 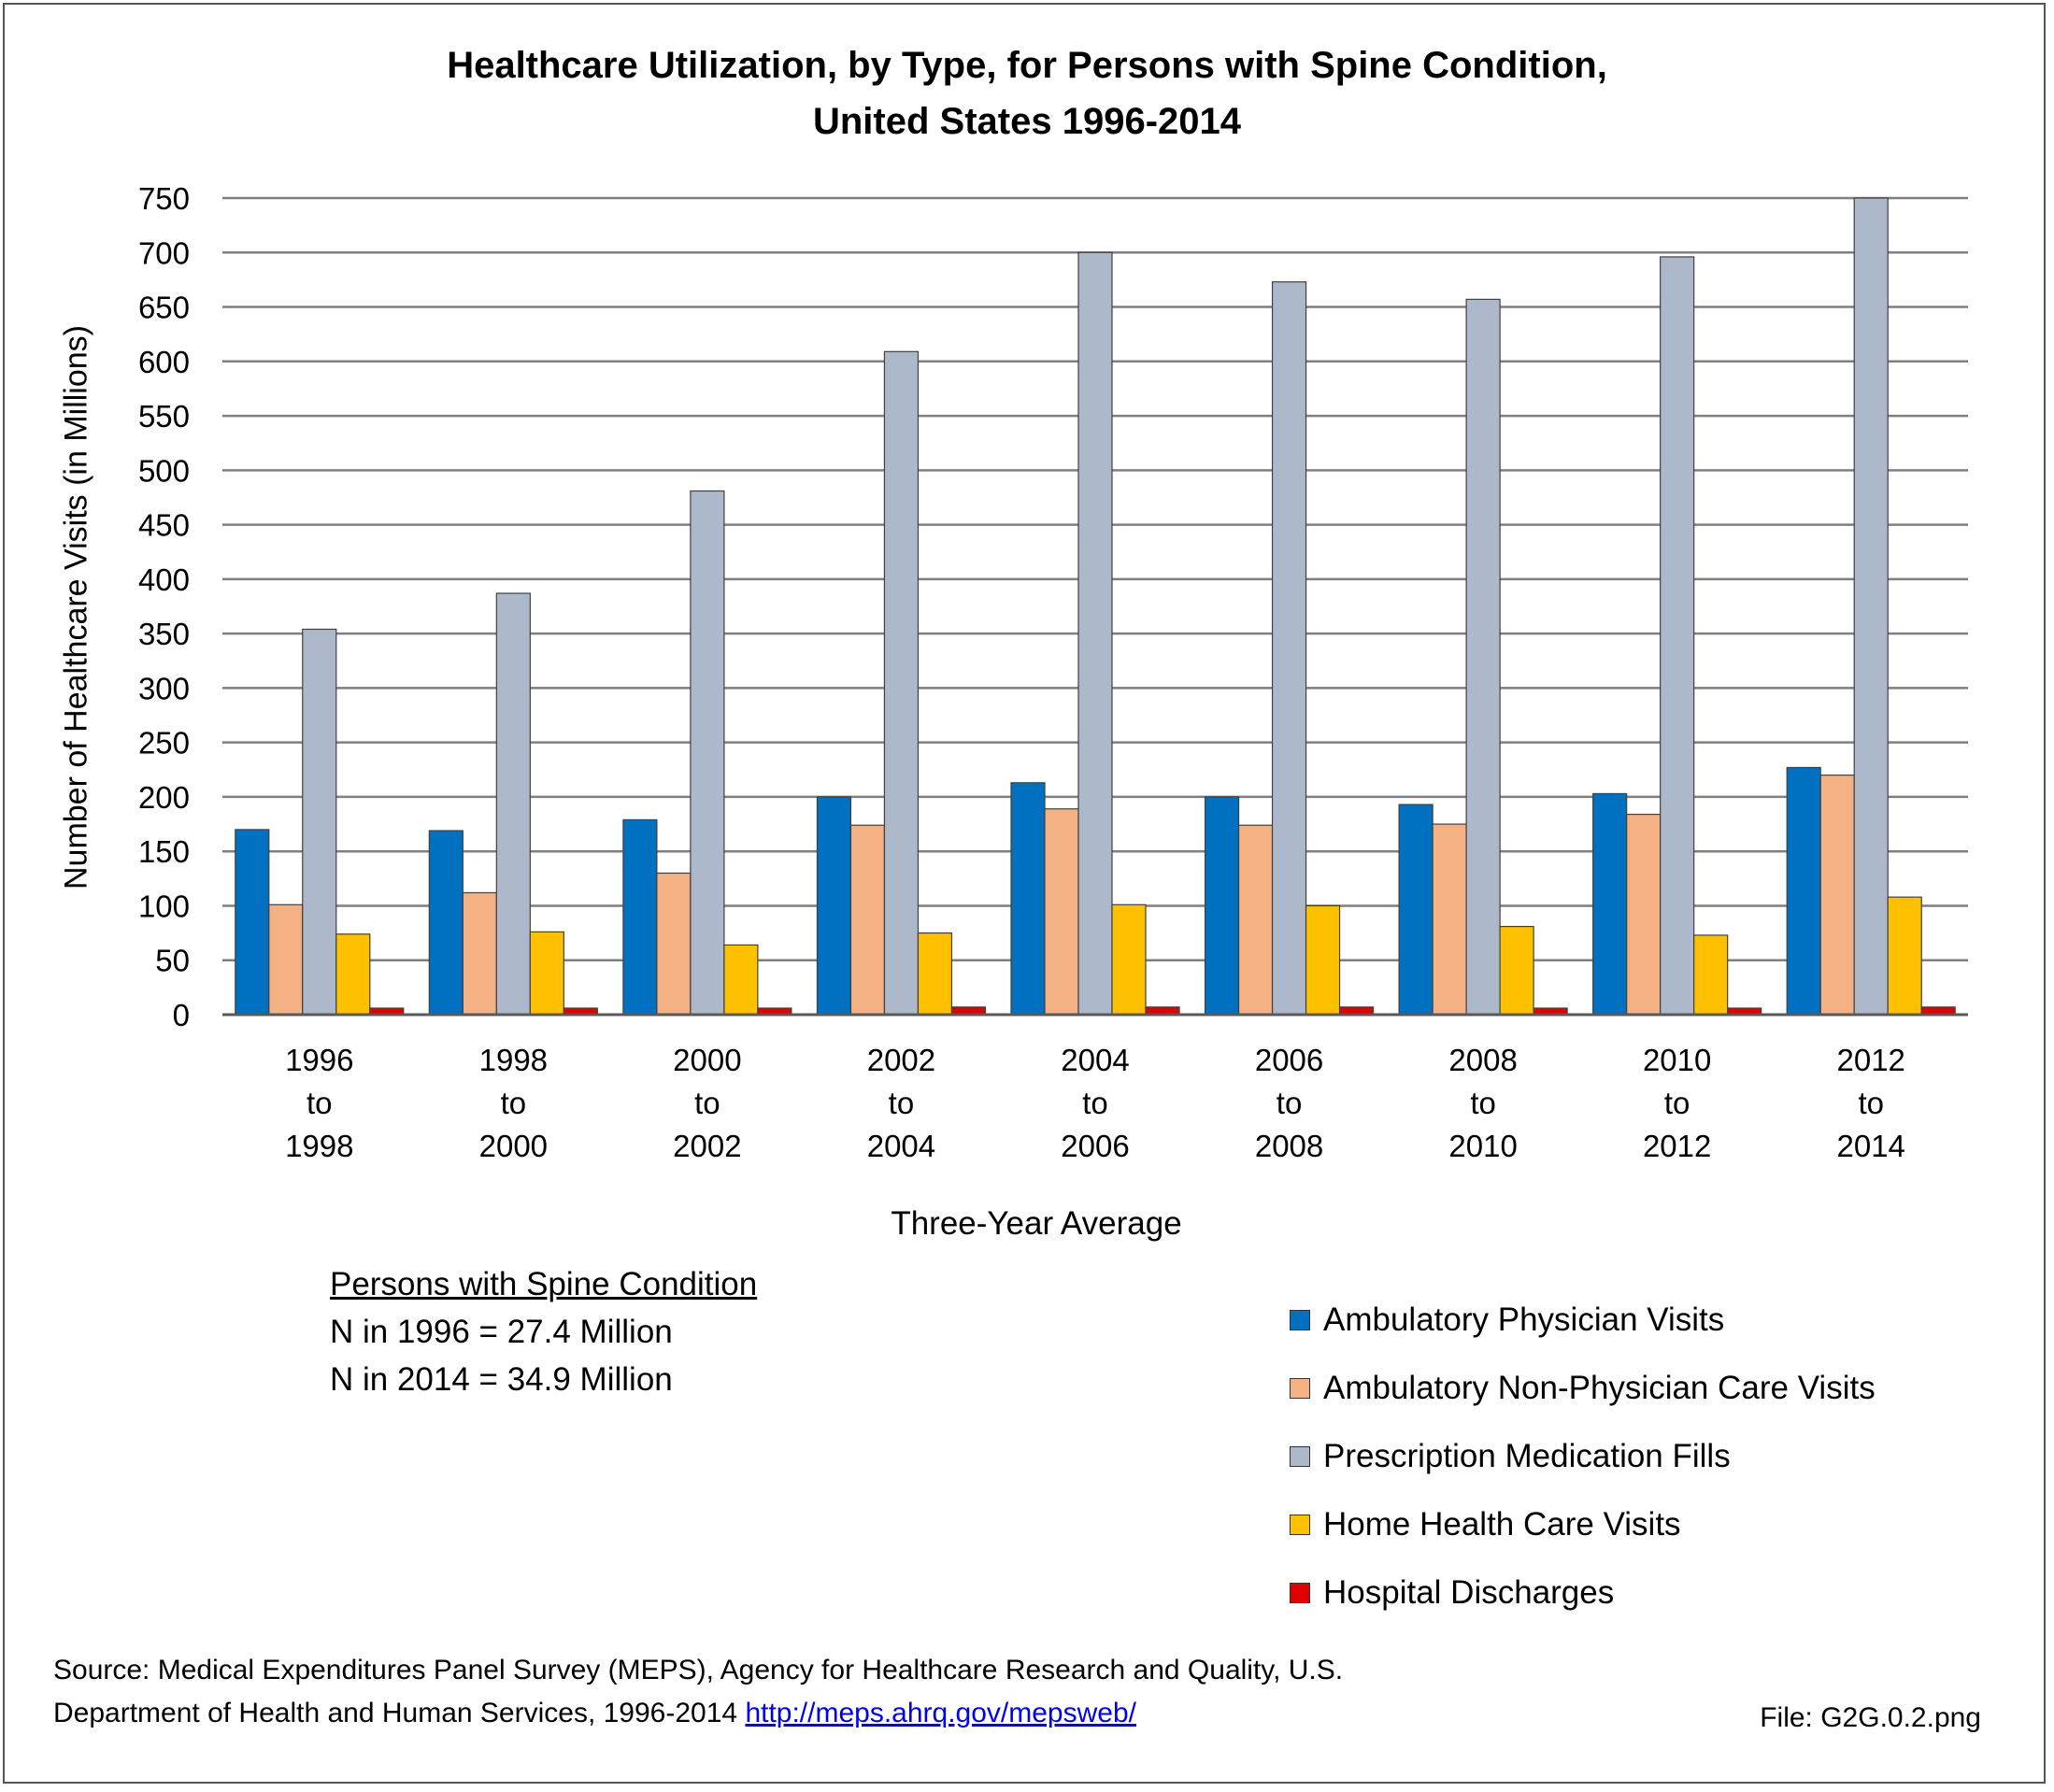 I want to click on x-axis-label: Three-Year Average, so click(x=1036, y=1223).